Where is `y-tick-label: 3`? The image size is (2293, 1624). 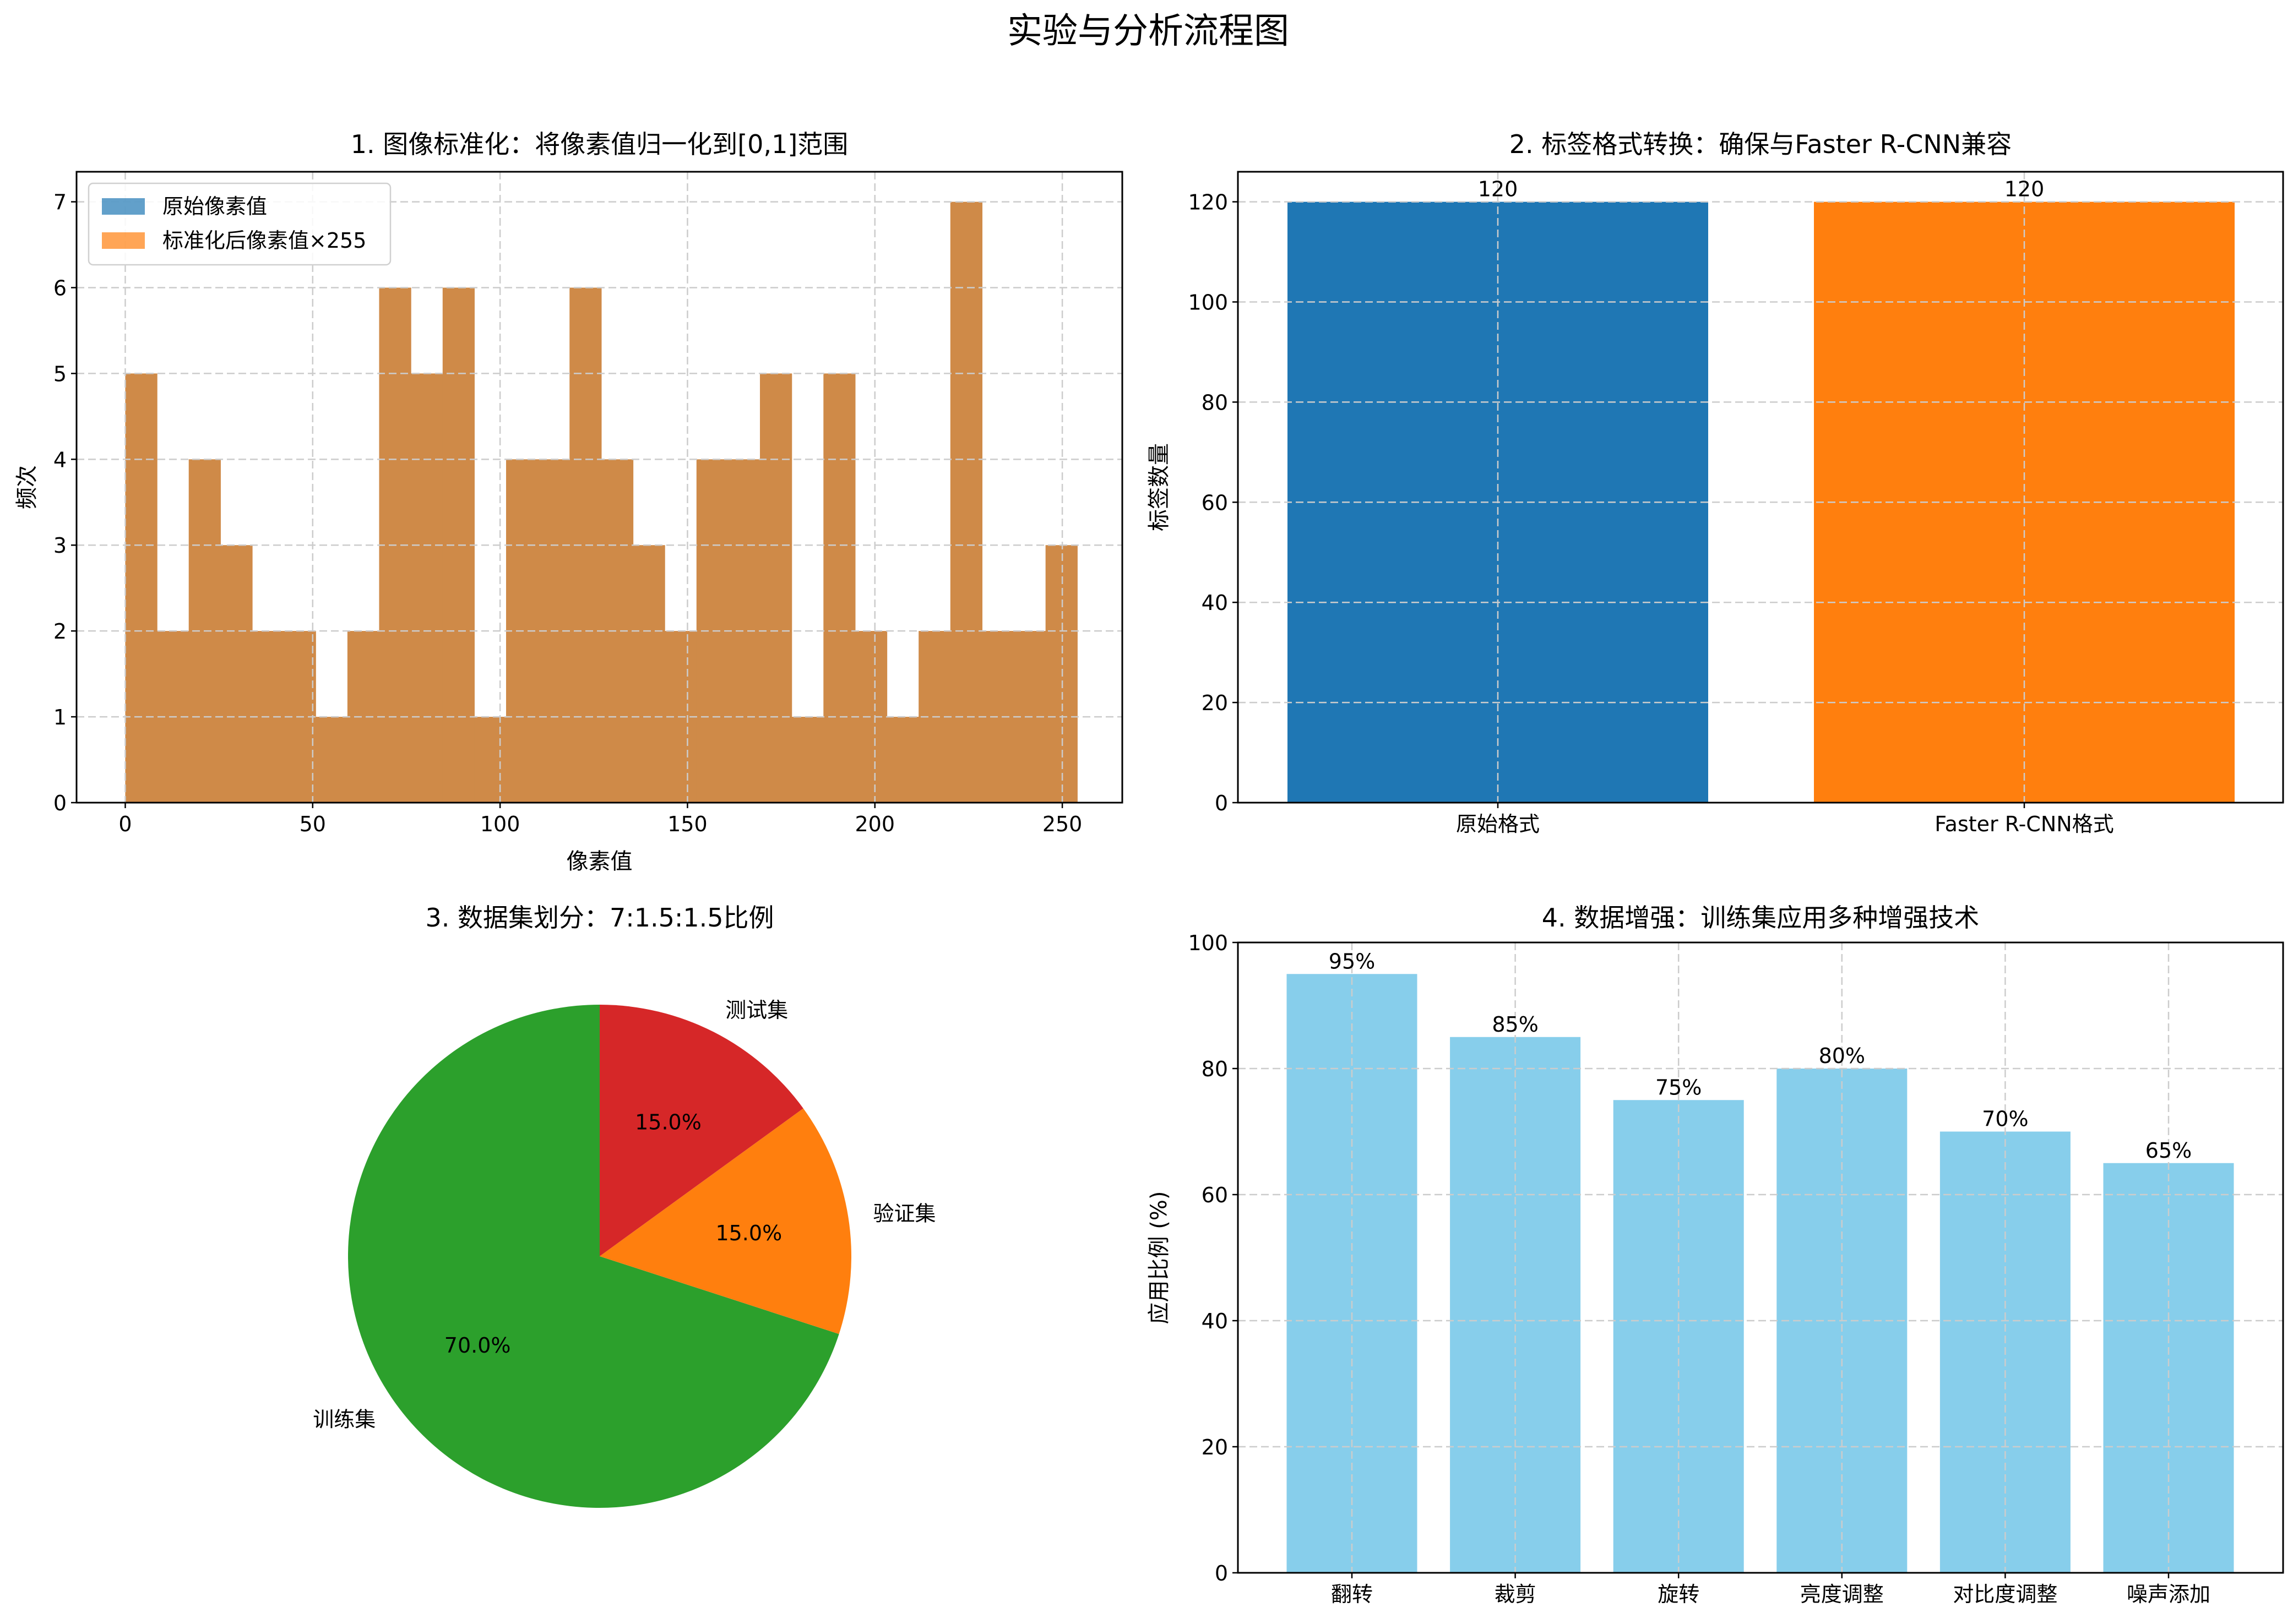
y-tick-label: 3 is located at coordinates (60, 545).